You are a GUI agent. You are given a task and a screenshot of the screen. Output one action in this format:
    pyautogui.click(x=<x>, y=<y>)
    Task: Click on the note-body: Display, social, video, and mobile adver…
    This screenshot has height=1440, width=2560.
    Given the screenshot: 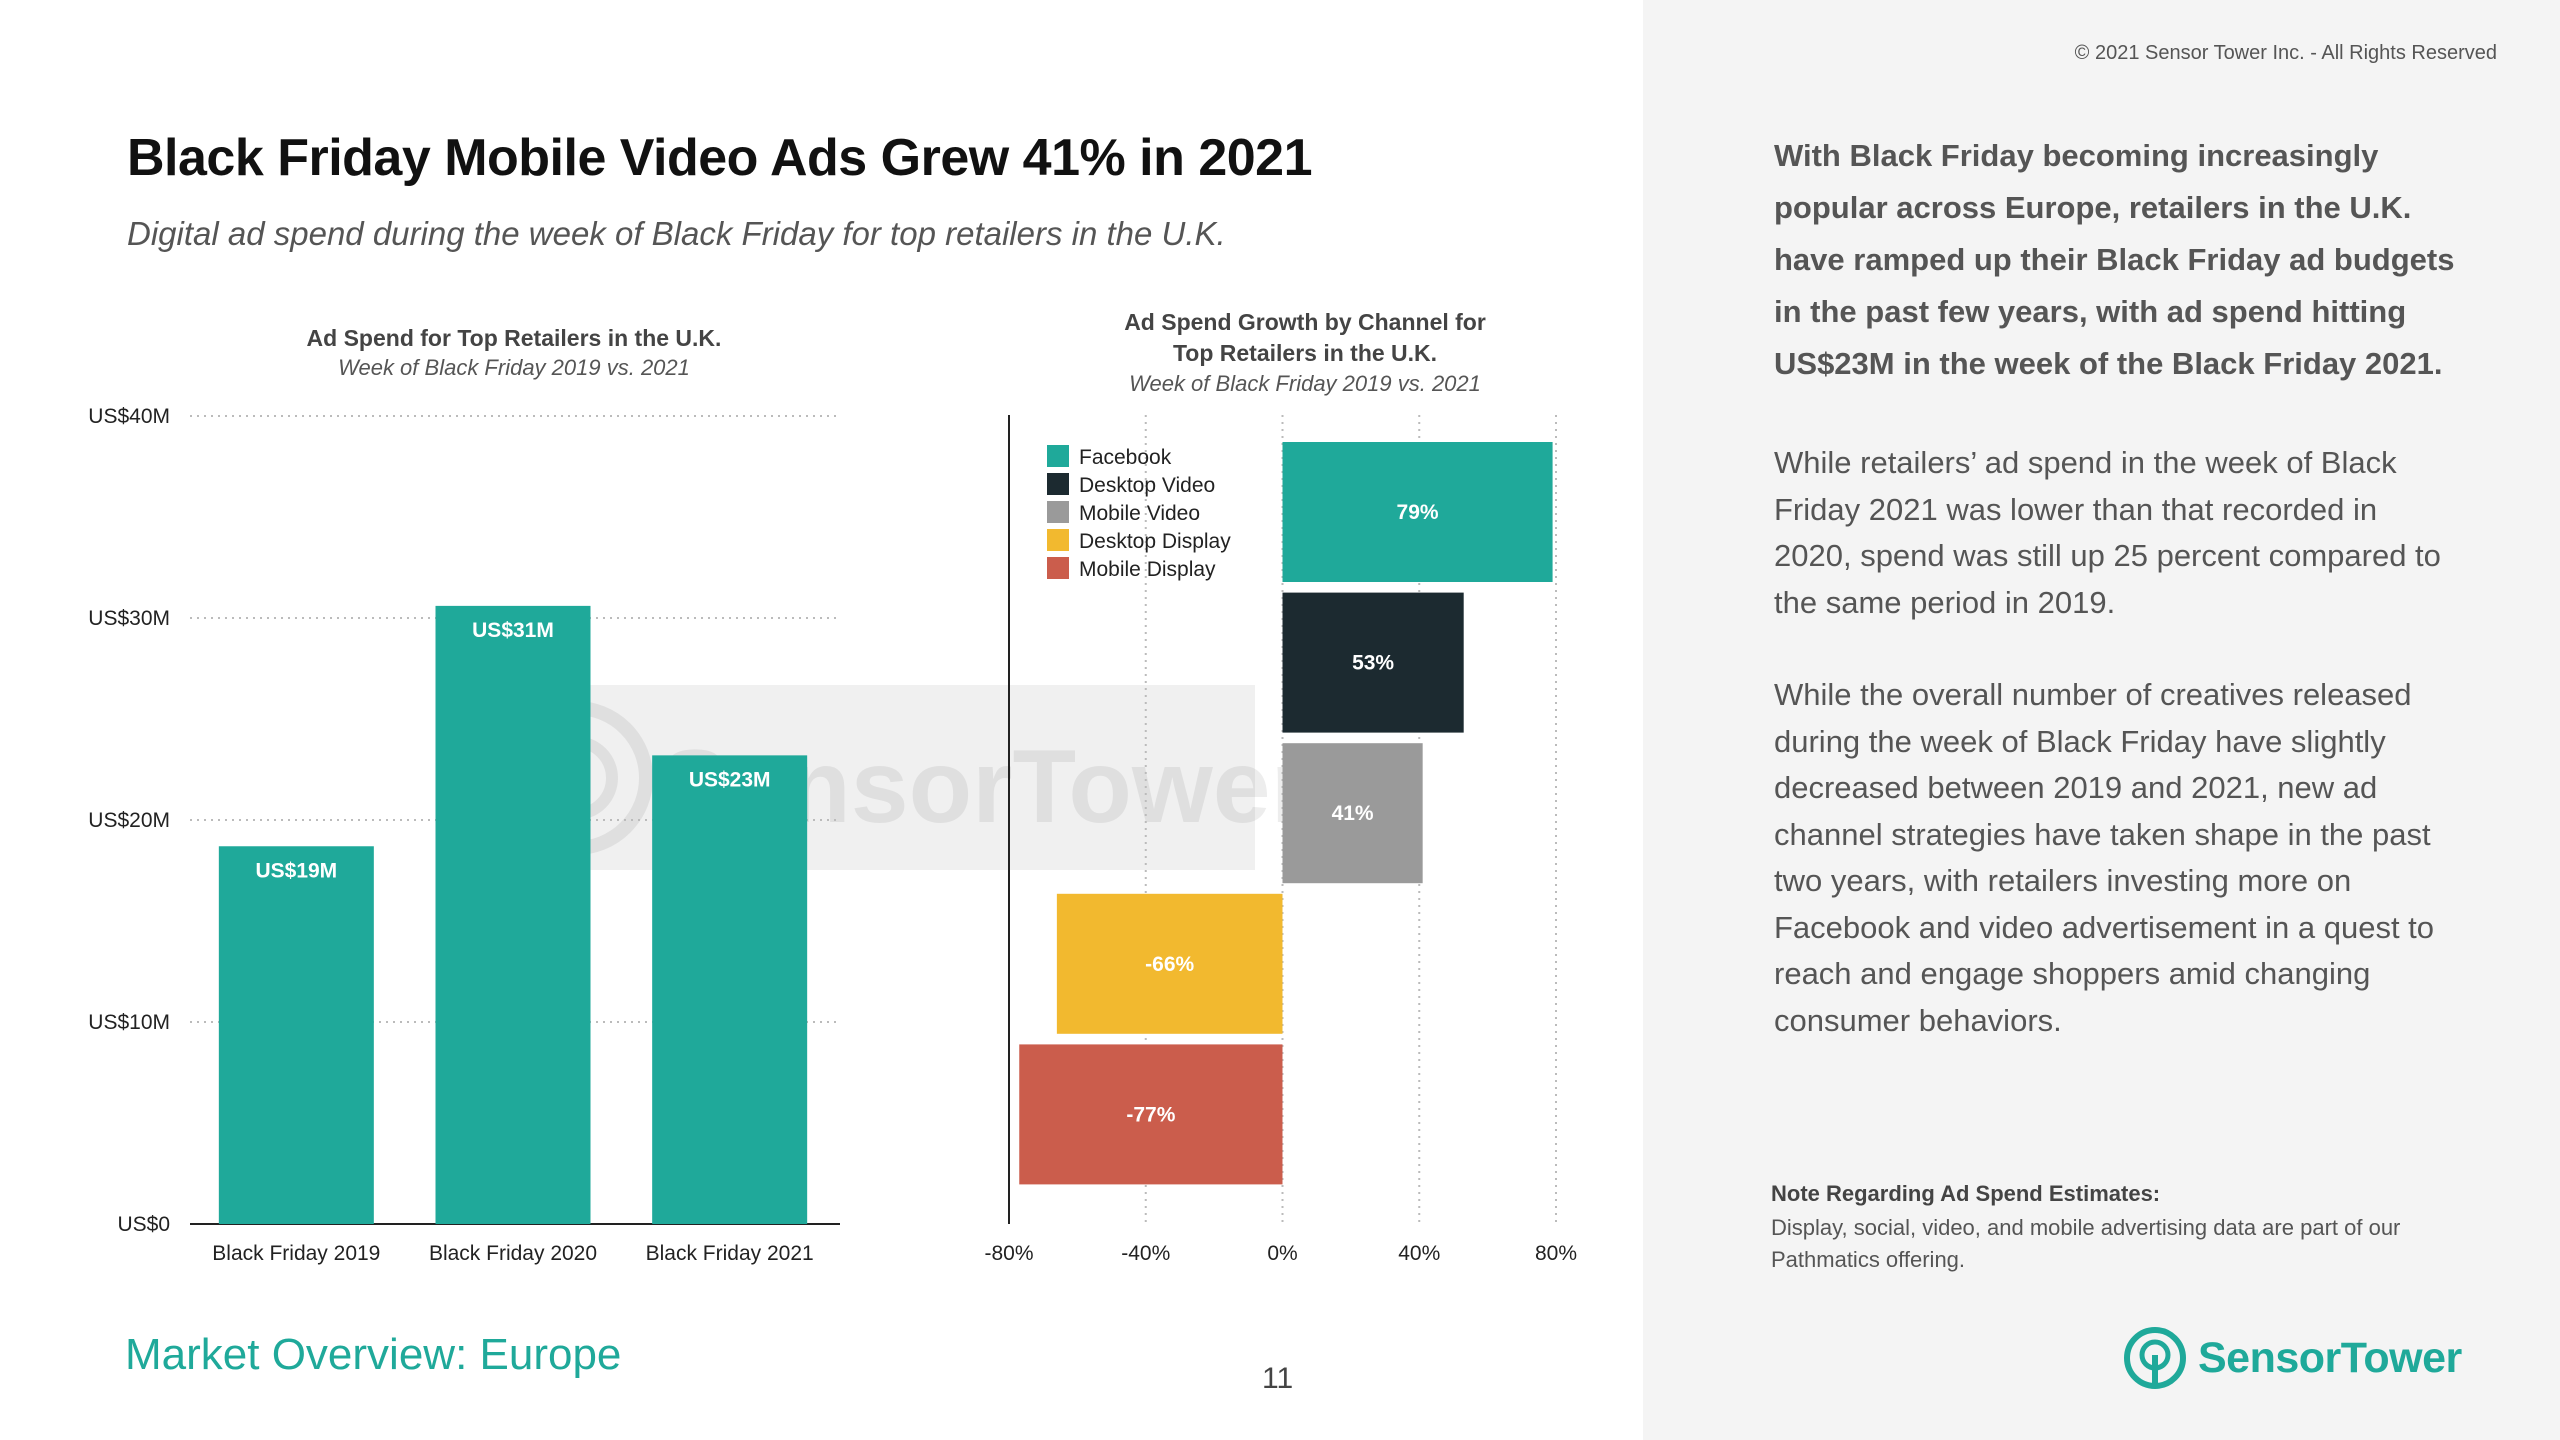 What is the action you would take?
    pyautogui.click(x=2086, y=1243)
    